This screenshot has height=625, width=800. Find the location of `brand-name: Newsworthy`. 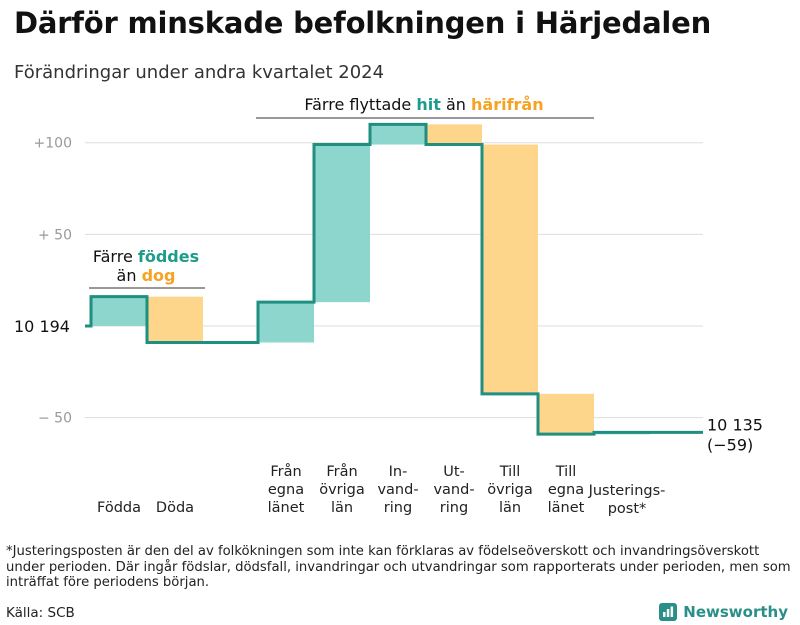

brand-name: Newsworthy is located at coordinates (735, 612).